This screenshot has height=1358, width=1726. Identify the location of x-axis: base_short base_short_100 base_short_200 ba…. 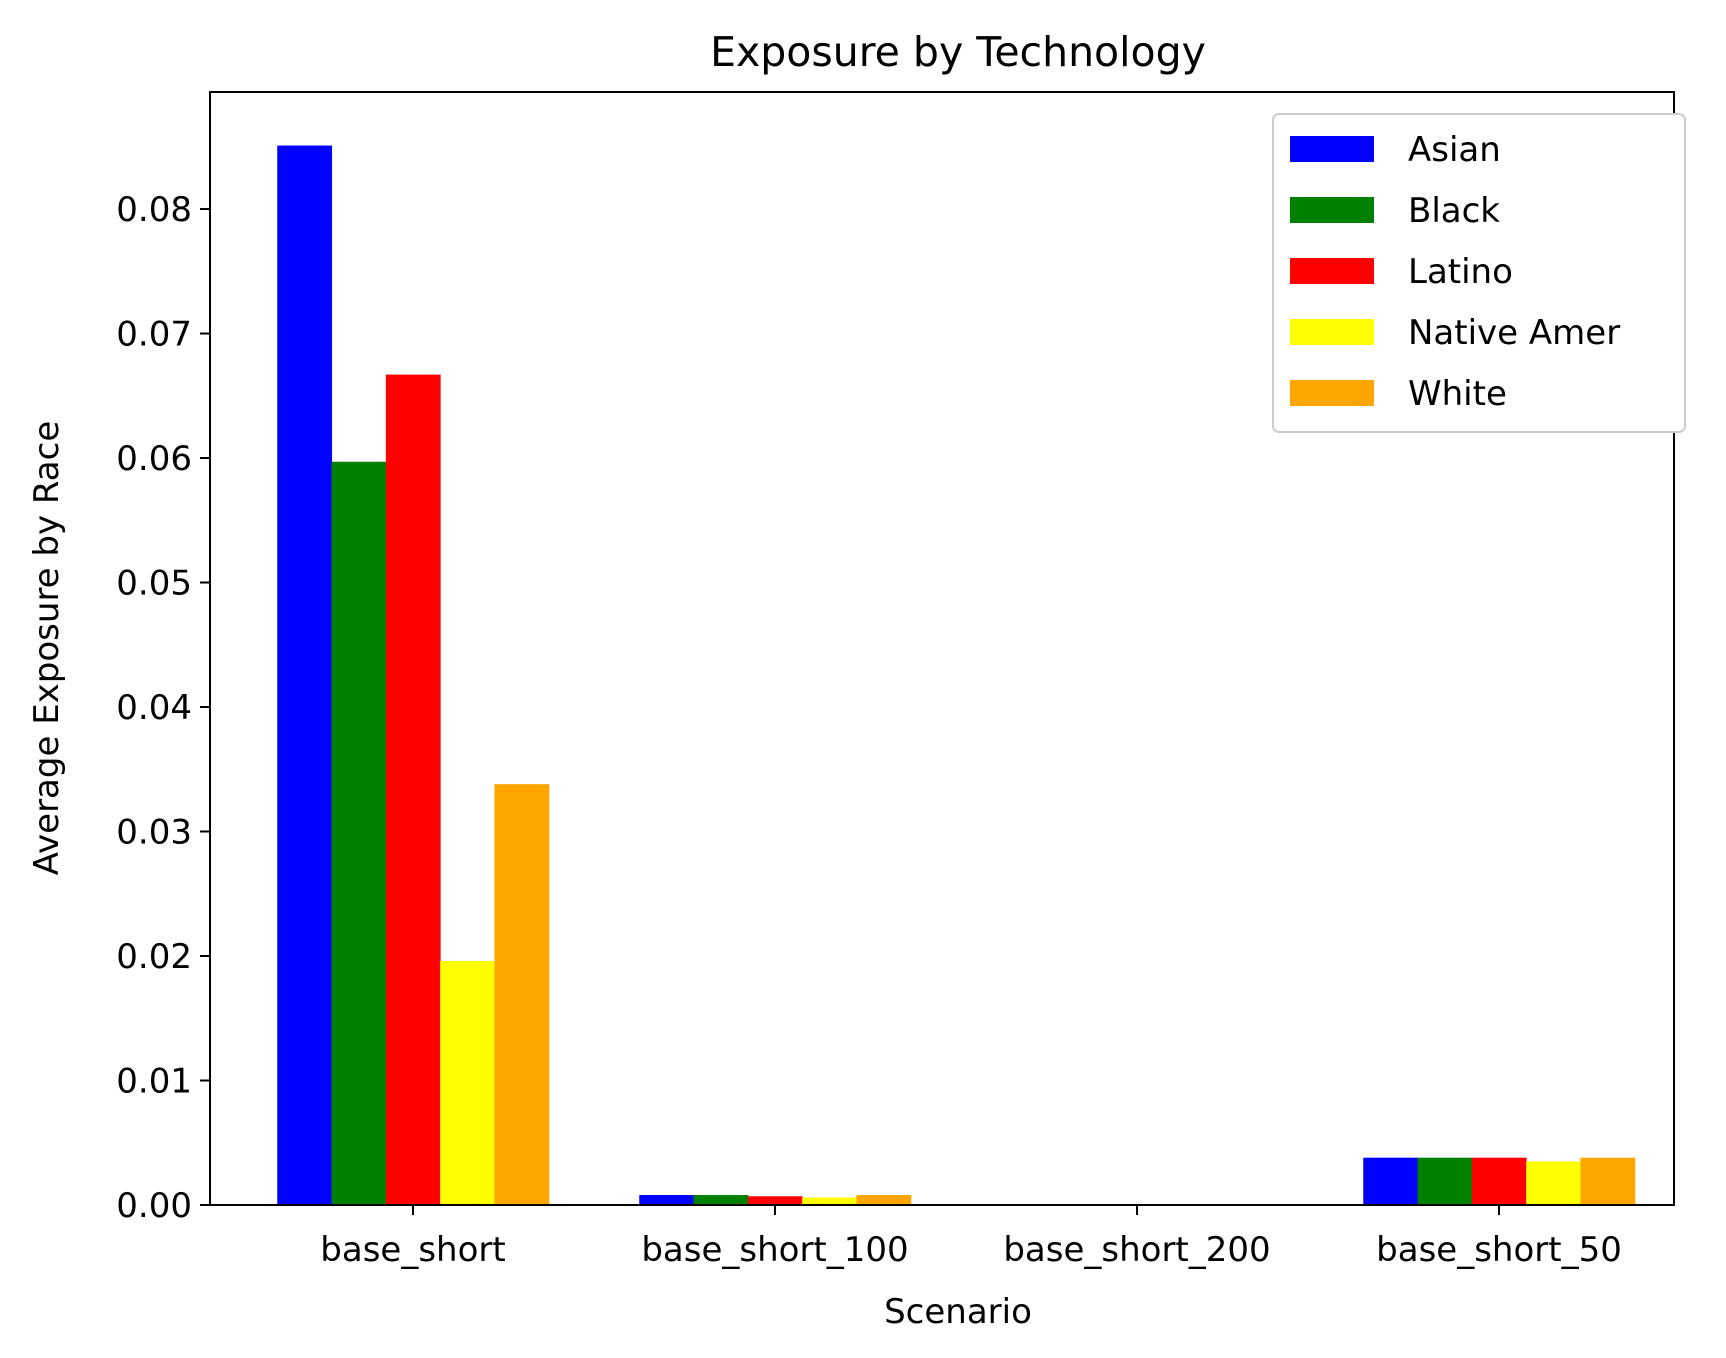
(971, 1237).